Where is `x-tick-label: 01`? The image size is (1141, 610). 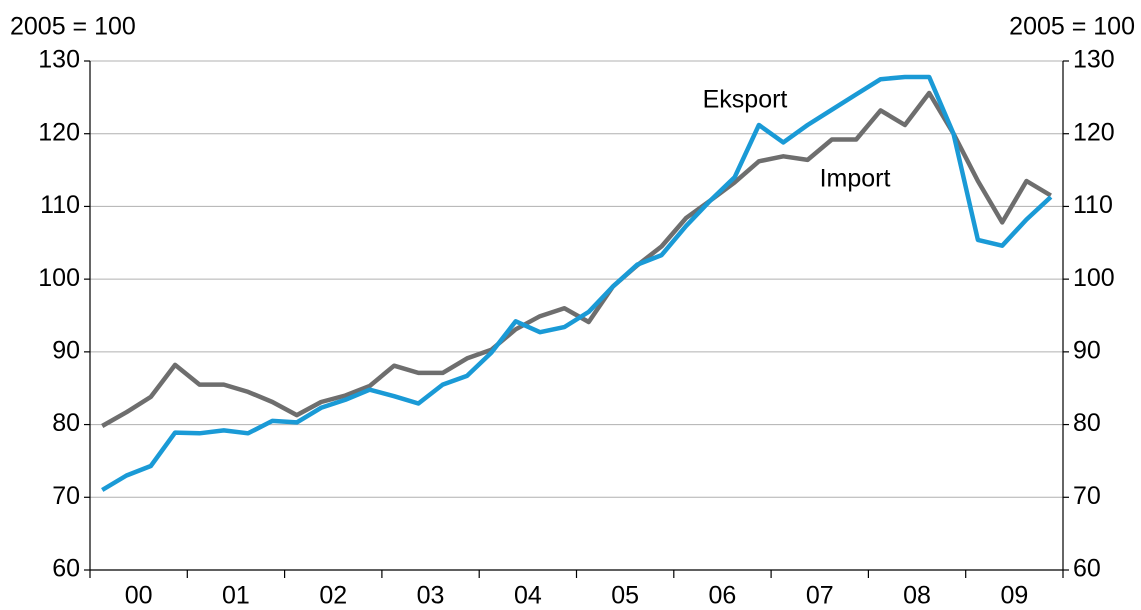
x-tick-label: 01 is located at coordinates (236, 596).